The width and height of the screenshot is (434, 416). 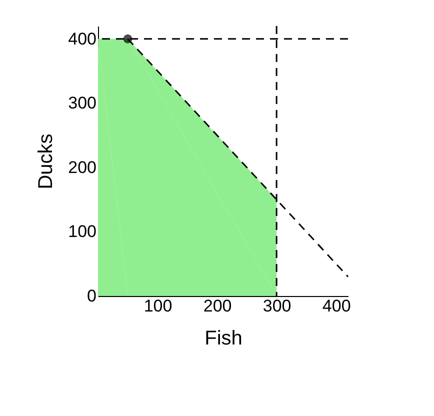 What do you see at coordinates (158, 306) in the screenshot?
I see `x-tick-label: 100` at bounding box center [158, 306].